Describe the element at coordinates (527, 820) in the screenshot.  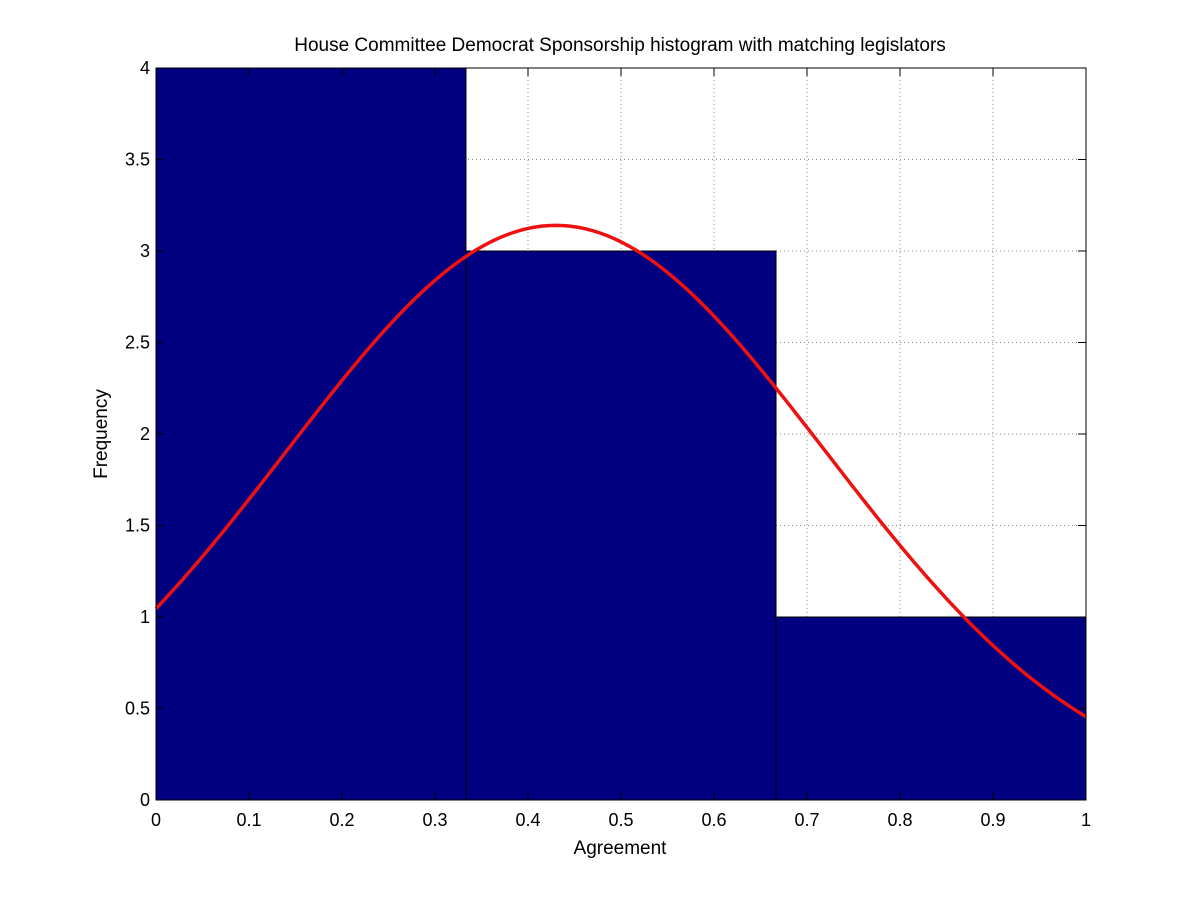
I see `x-tick-label-4: 0.4` at that location.